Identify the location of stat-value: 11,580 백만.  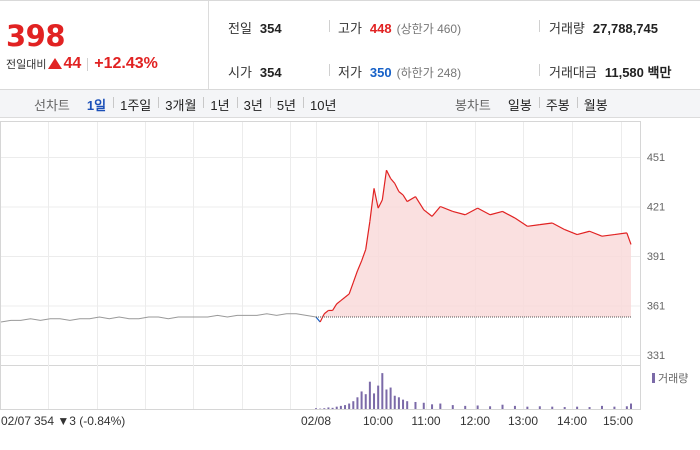
(638, 72).